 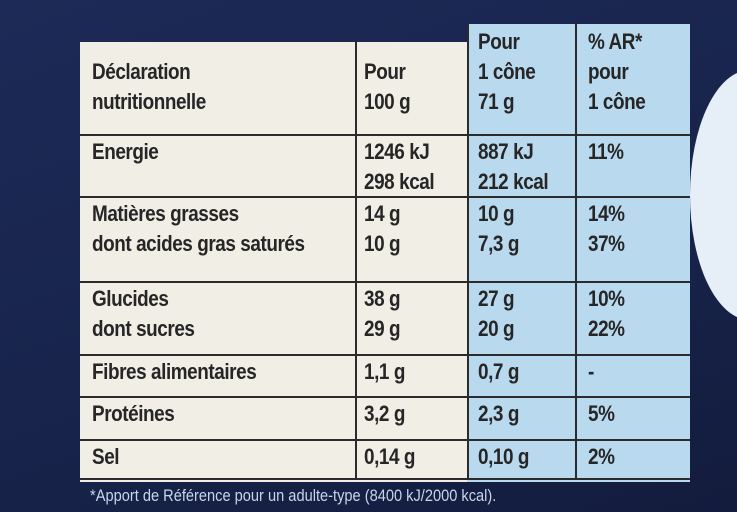 What do you see at coordinates (496, 101) in the screenshot?
I see `header-text: 71 g` at bounding box center [496, 101].